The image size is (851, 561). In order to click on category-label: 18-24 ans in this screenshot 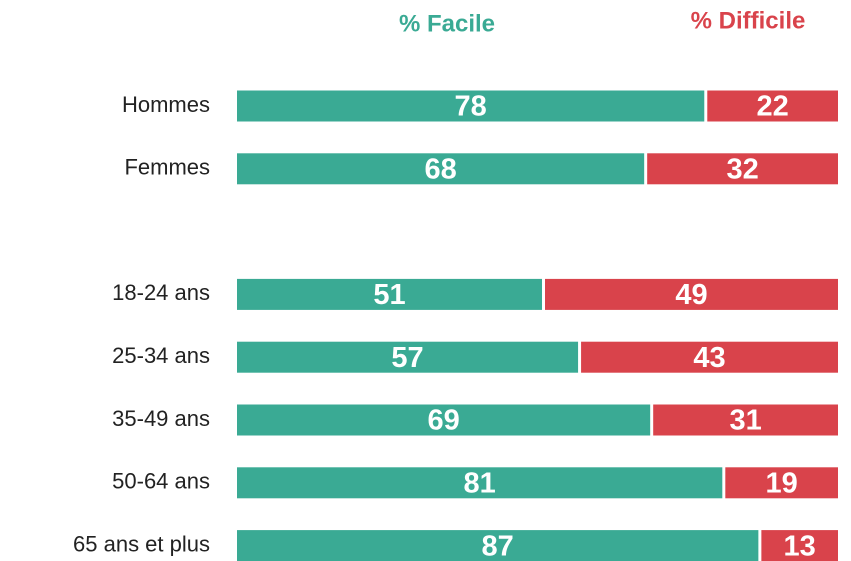, I will do `click(161, 292)`.